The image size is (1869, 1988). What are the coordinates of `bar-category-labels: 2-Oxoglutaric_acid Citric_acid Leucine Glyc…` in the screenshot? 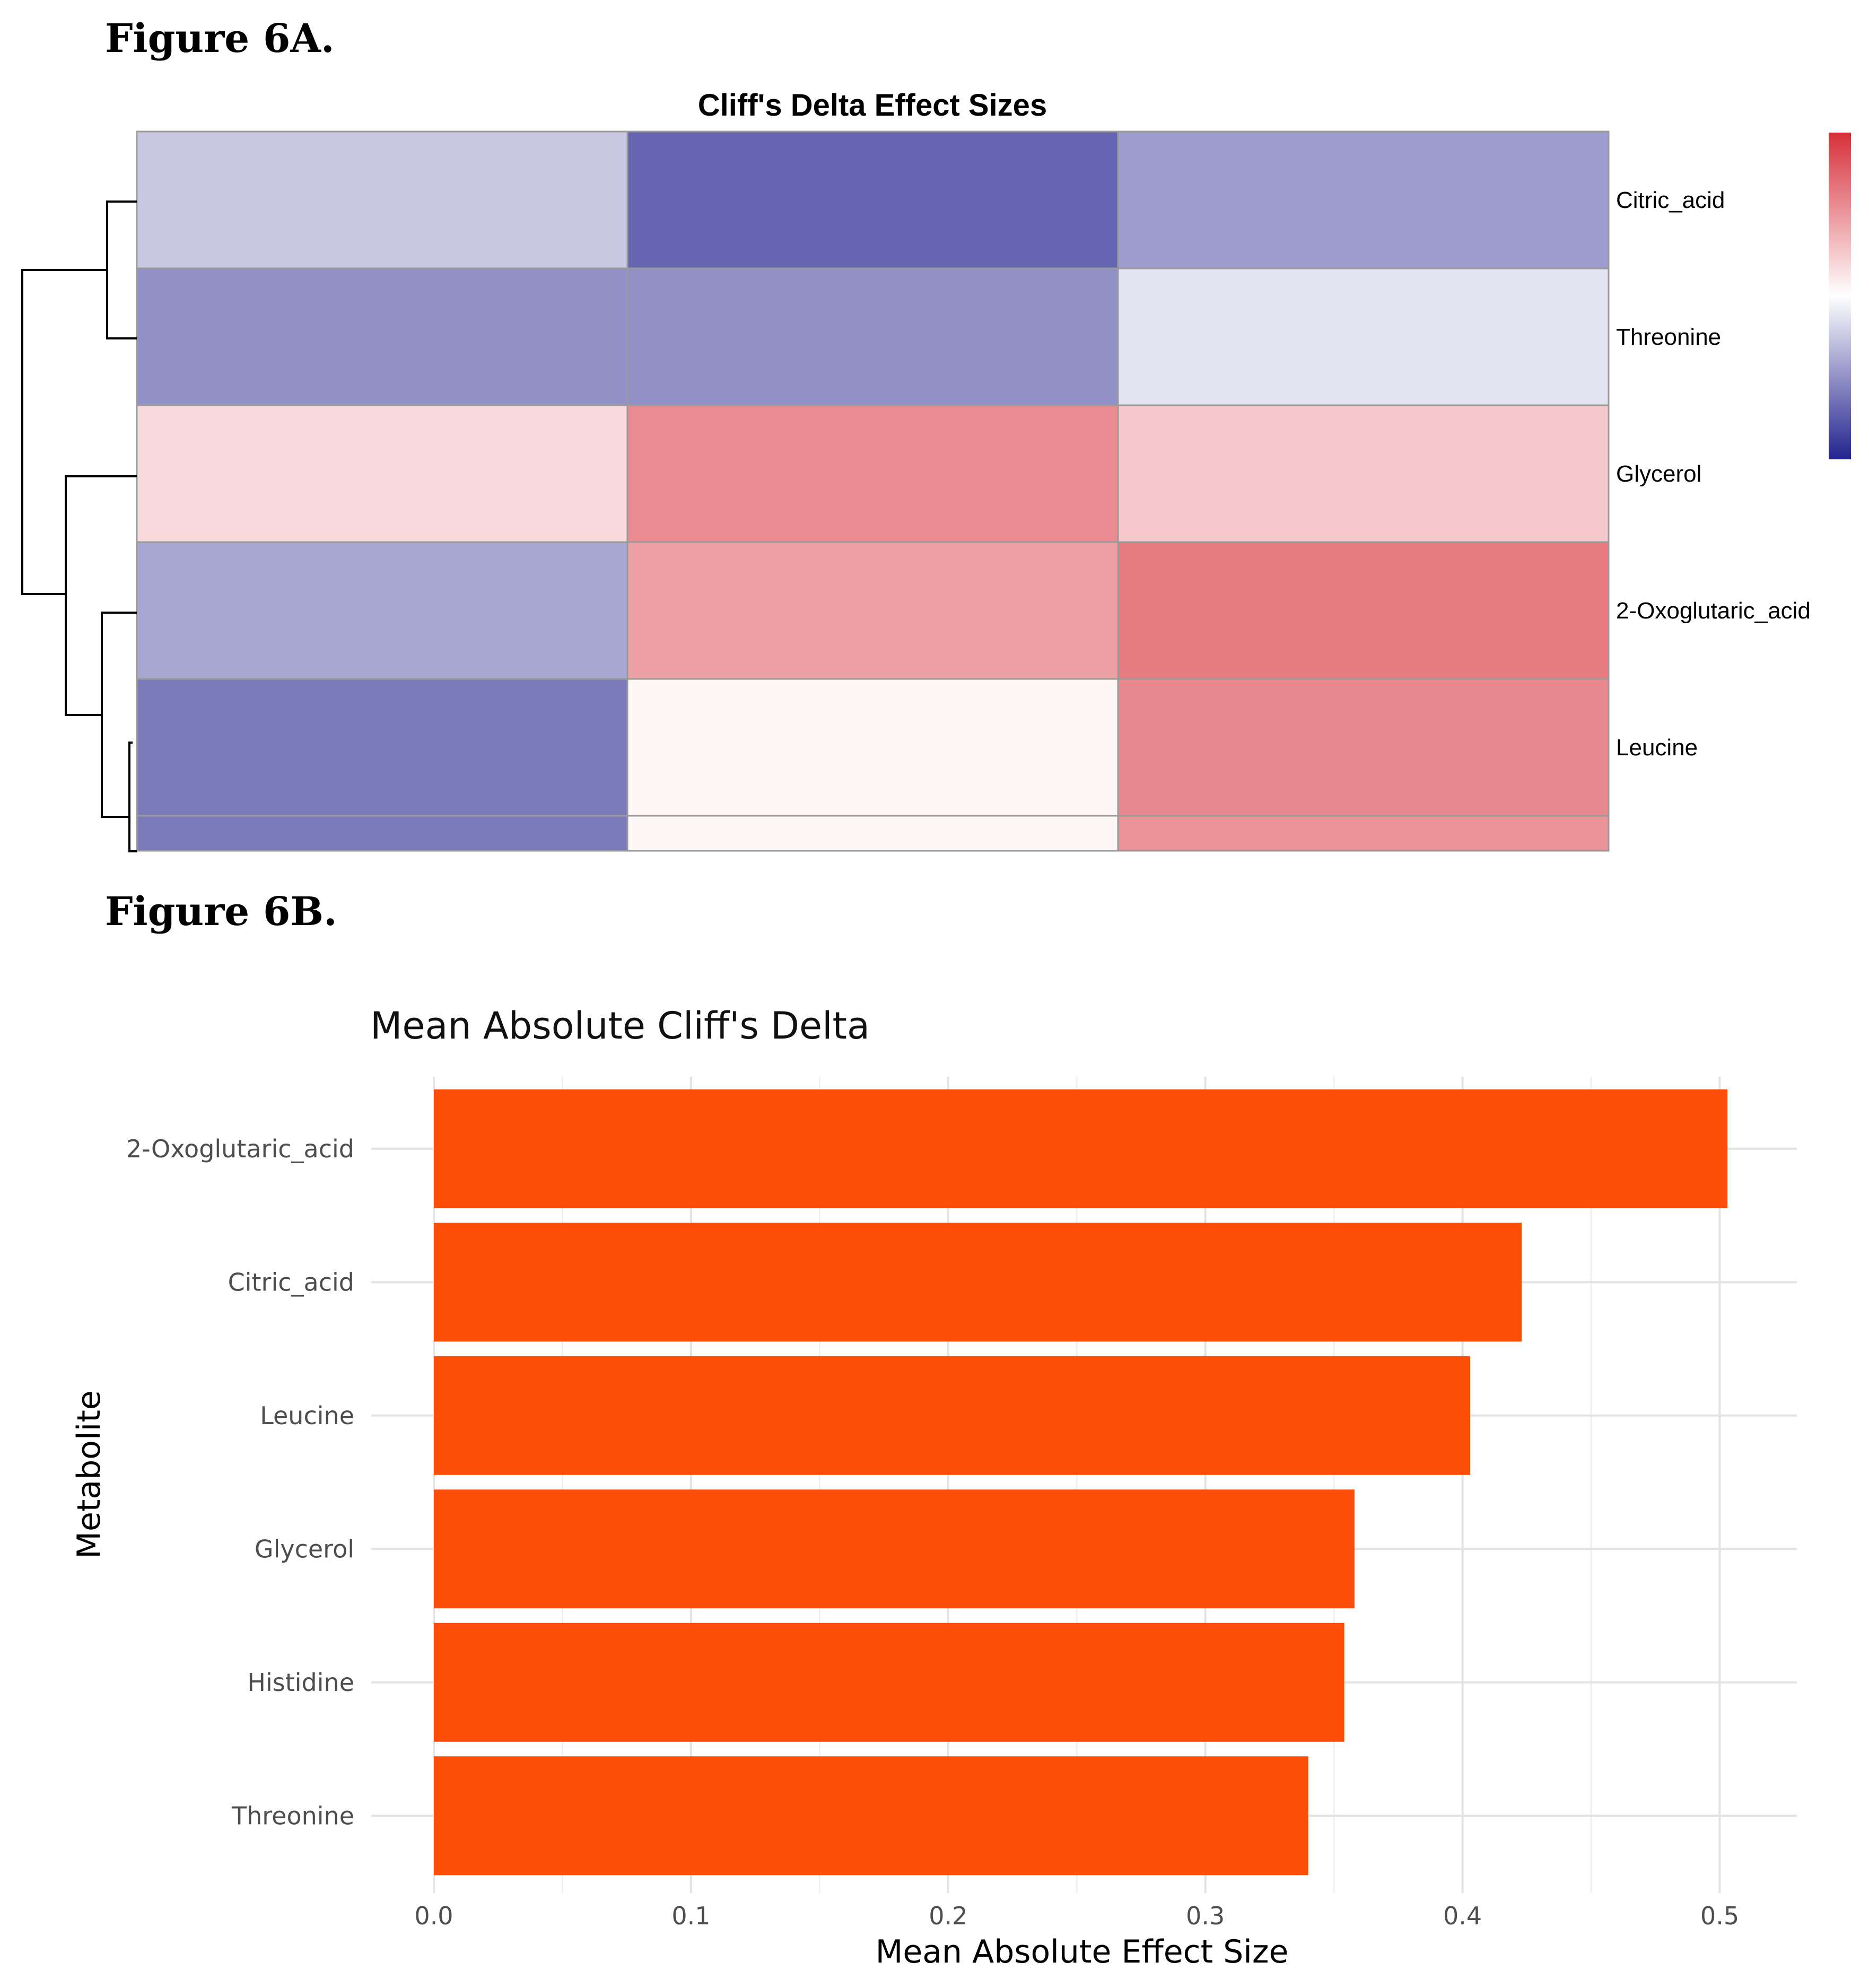 It's located at (240, 1482).